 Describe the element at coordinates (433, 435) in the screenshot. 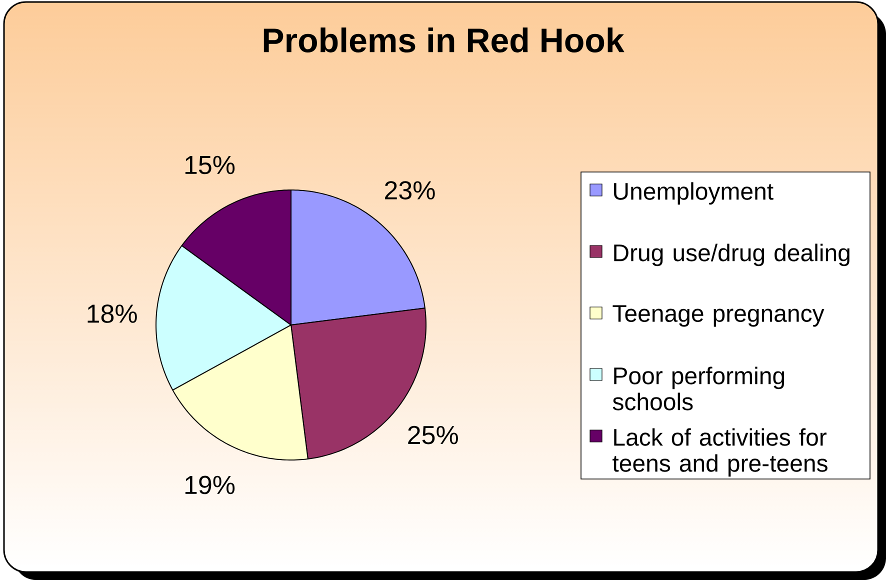

I see `data-label: 25%` at that location.